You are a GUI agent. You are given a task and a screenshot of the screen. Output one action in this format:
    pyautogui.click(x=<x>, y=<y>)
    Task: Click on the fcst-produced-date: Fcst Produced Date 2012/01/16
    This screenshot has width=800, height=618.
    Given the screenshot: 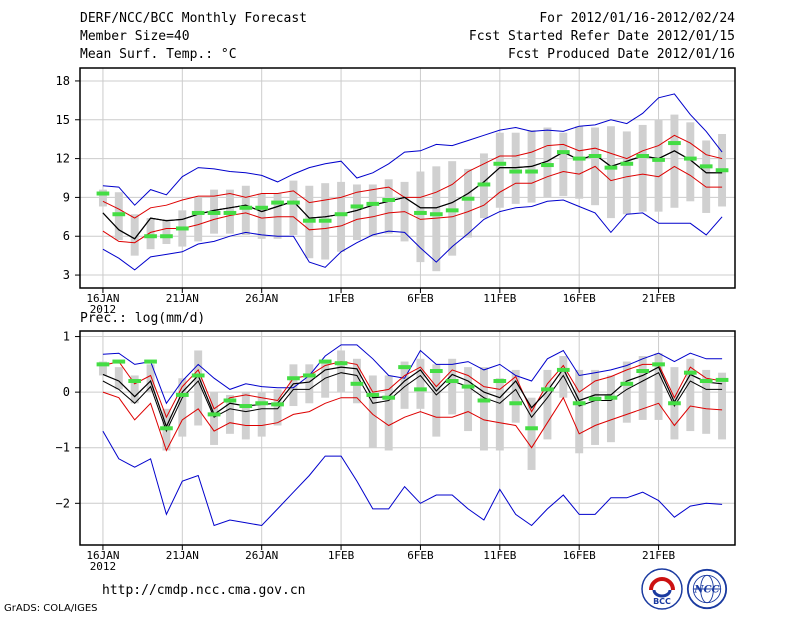 What is the action you would take?
    pyautogui.click(x=621, y=54)
    